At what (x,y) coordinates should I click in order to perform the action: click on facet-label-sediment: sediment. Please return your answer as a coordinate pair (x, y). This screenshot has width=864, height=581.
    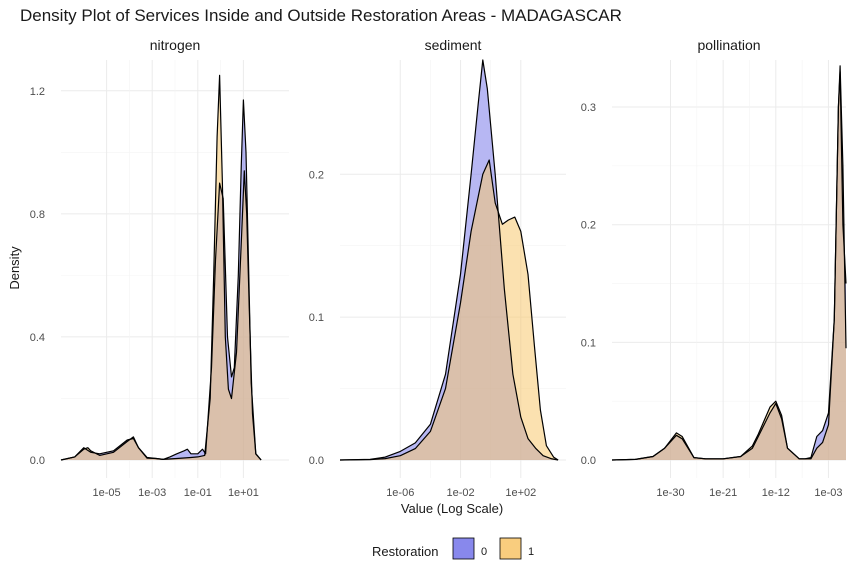
    Looking at the image, I should click on (453, 45).